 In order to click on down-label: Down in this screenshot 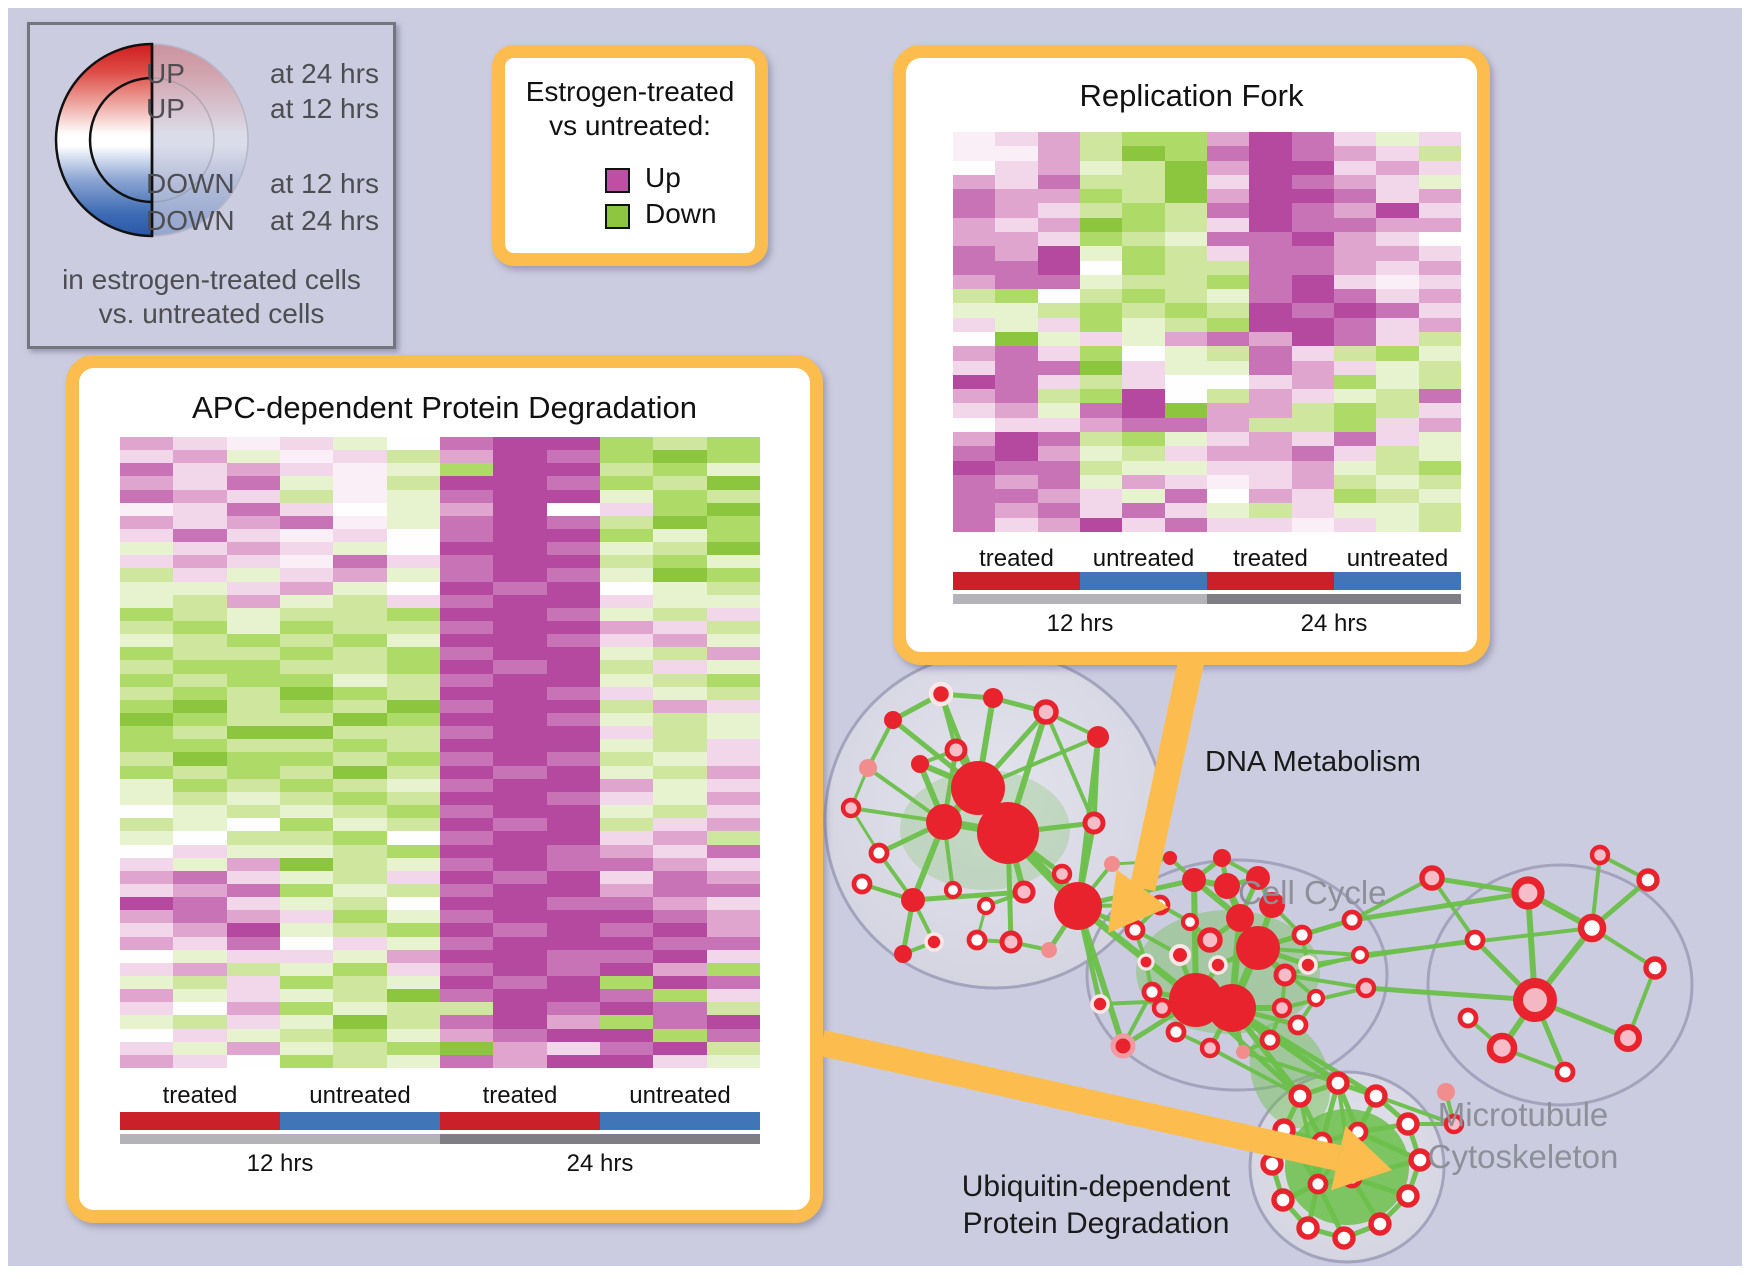, I will do `click(681, 213)`.